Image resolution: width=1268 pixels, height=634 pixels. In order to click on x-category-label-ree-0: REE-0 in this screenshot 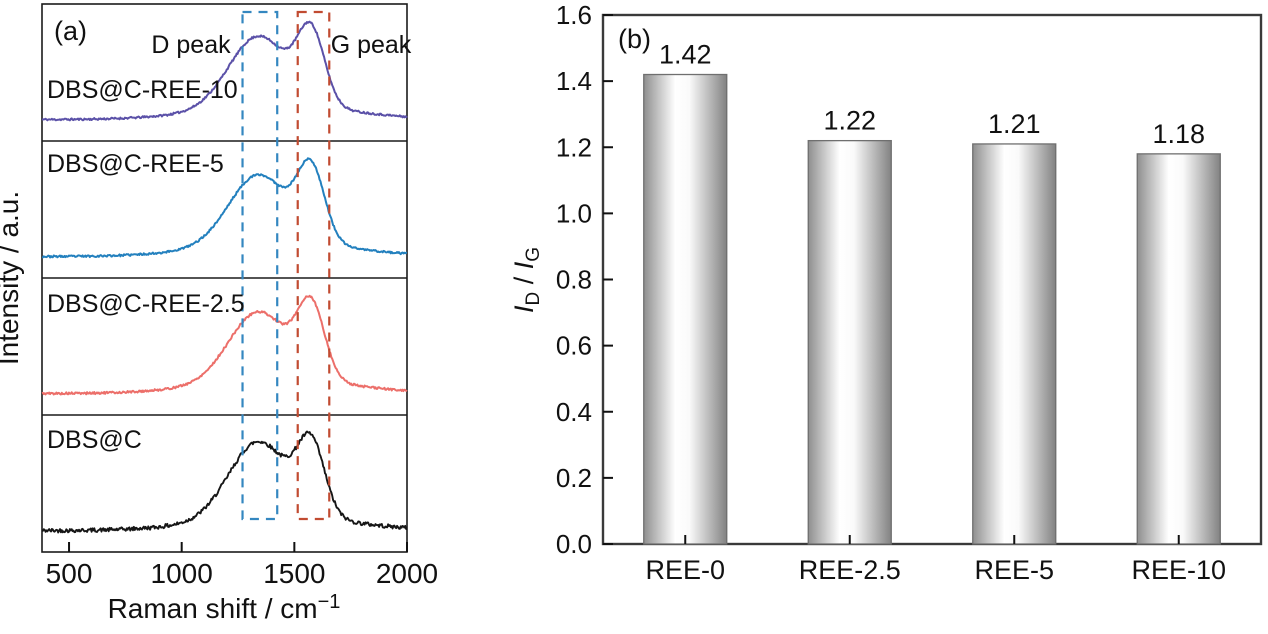, I will do `click(685, 570)`.